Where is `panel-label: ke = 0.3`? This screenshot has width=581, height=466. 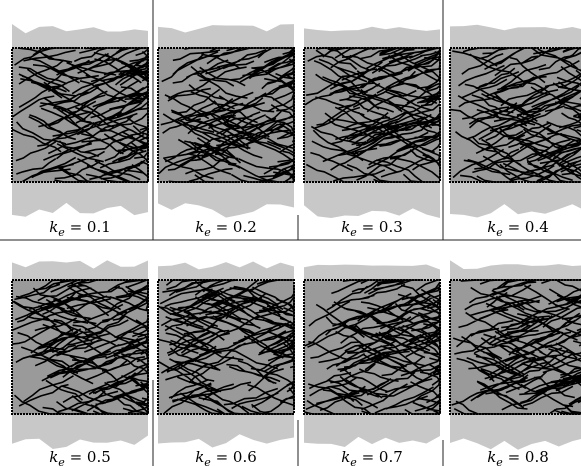 panel-label: ke = 0.3 is located at coordinates (372, 228).